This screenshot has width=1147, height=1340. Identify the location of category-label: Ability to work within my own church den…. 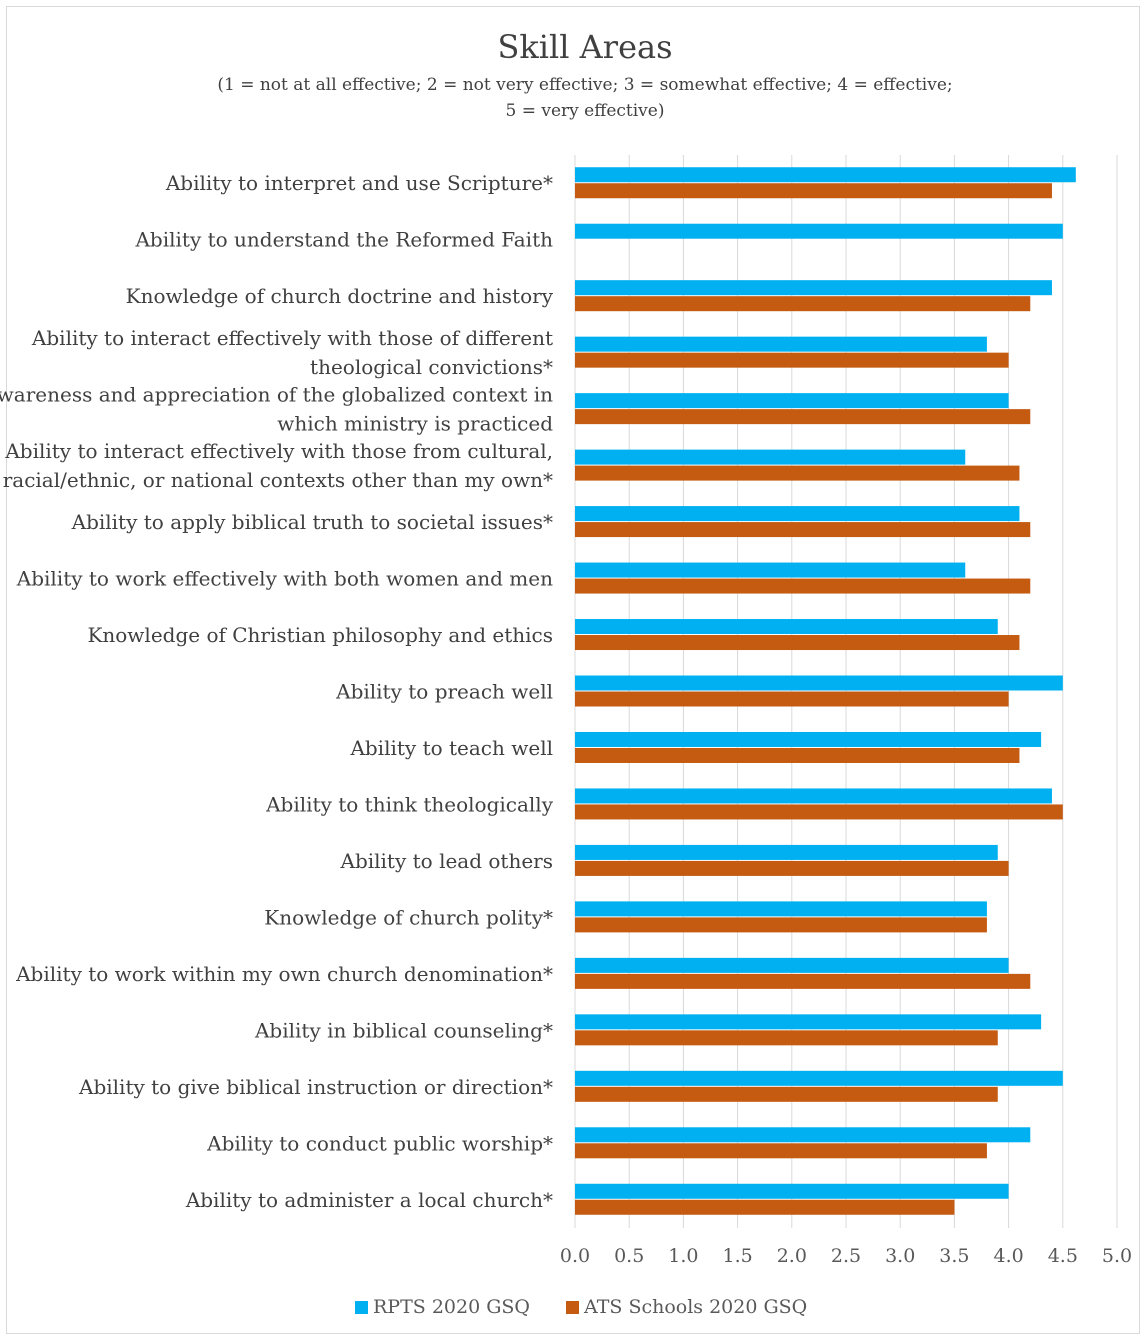
(284, 974).